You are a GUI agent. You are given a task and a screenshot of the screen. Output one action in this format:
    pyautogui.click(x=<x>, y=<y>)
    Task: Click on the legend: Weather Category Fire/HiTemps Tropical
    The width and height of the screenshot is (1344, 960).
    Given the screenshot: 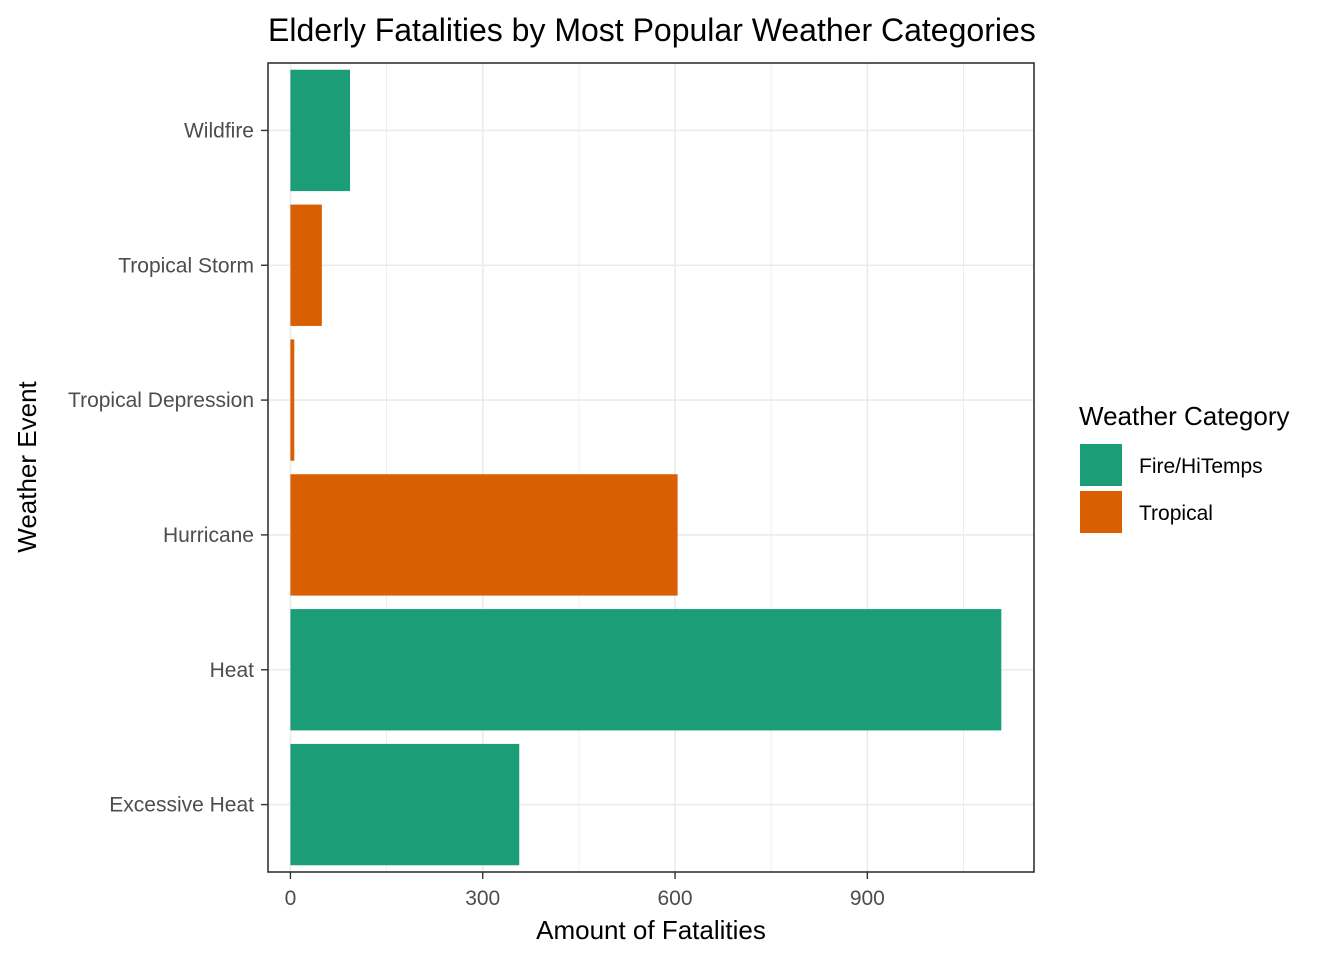 What is the action you would take?
    pyautogui.click(x=1184, y=467)
    